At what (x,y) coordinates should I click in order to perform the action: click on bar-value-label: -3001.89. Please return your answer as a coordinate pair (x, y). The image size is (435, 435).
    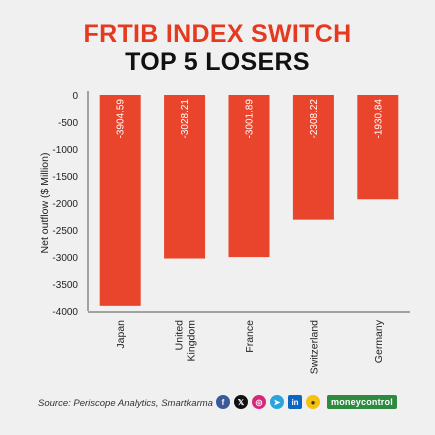
    Looking at the image, I should click on (250, 119).